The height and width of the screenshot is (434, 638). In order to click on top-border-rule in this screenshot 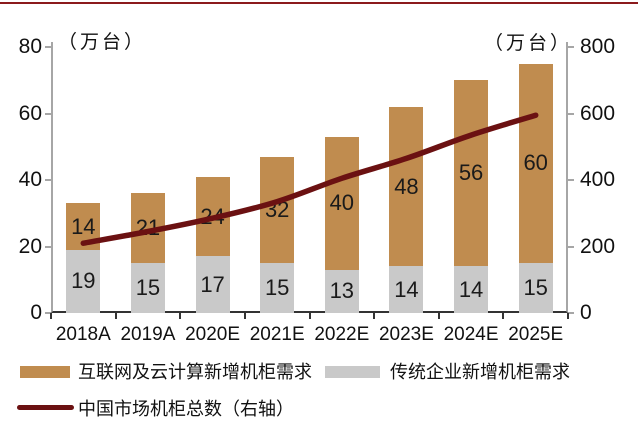, I will do `click(319, 3)`.